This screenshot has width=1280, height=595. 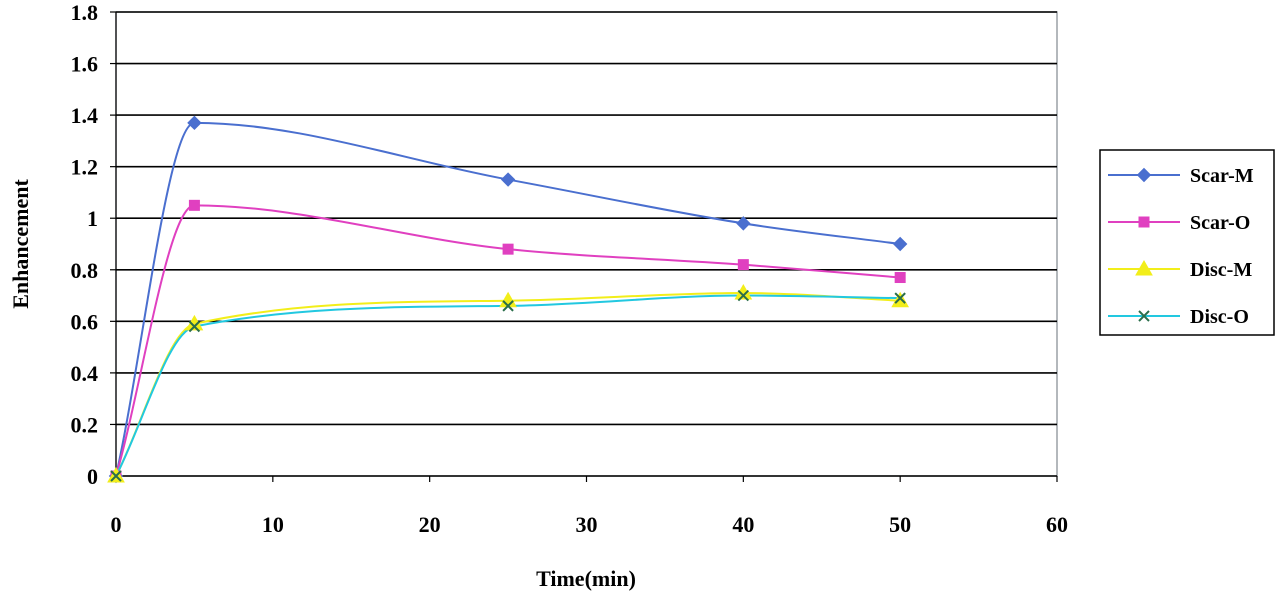 I want to click on y-tick-label: 0.2, so click(x=85, y=424).